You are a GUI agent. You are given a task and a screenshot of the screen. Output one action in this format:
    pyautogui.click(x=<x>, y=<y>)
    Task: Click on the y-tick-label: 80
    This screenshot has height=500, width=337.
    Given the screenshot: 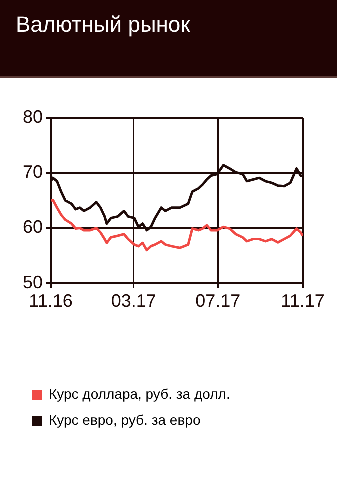 What is the action you would take?
    pyautogui.click(x=33, y=116)
    